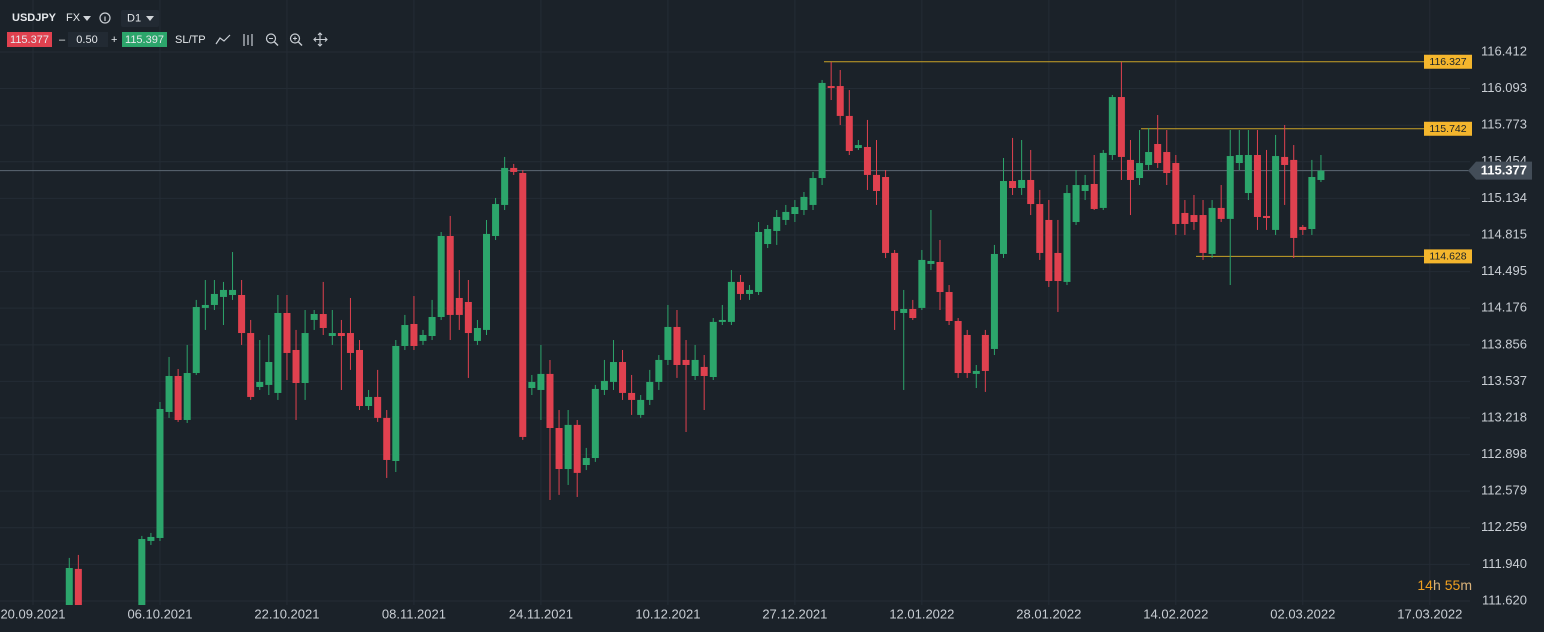  I want to click on bid-price: 115.377, so click(29, 40).